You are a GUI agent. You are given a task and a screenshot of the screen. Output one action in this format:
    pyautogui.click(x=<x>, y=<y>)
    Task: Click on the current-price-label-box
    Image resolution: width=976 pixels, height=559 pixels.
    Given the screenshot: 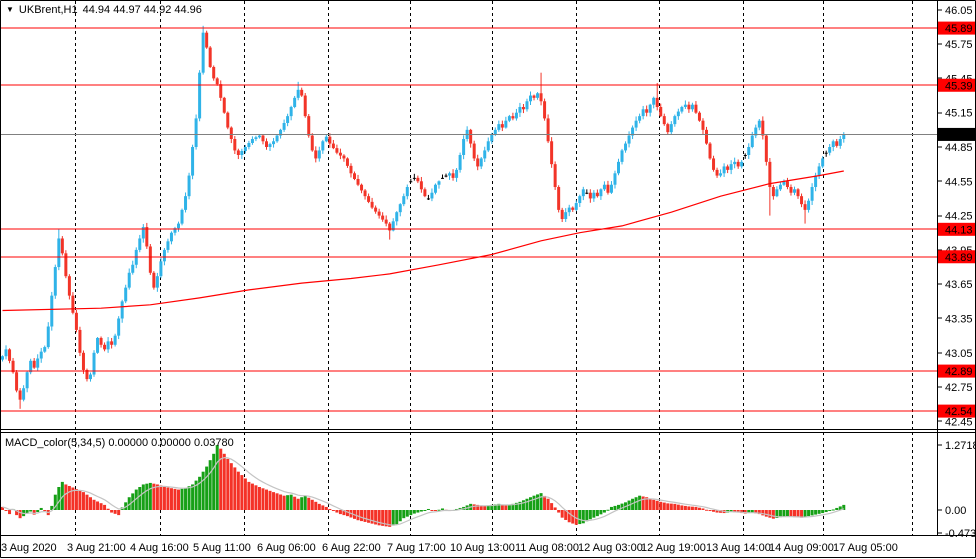 What is the action you would take?
    pyautogui.click(x=956, y=134)
    